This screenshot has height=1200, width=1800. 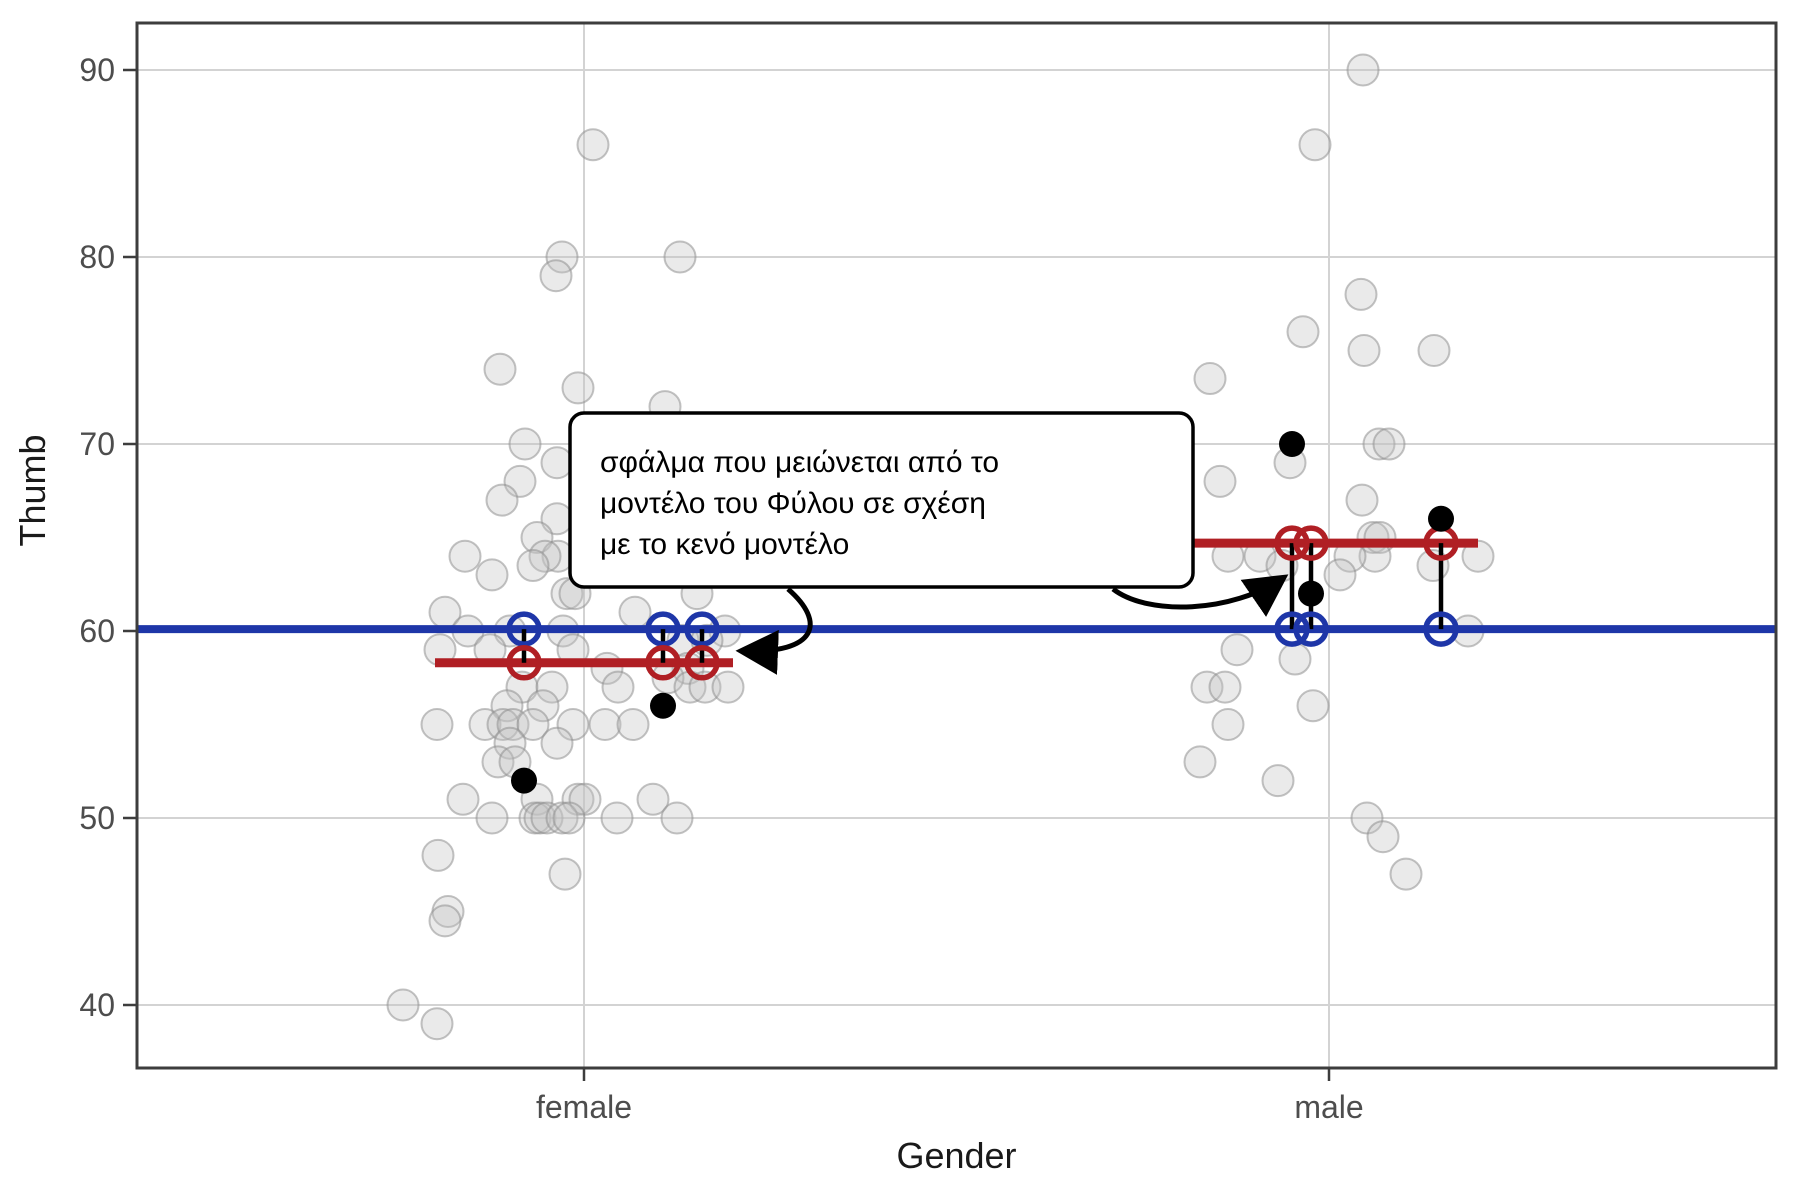 I want to click on arrow-to-female-mean, so click(x=774, y=631).